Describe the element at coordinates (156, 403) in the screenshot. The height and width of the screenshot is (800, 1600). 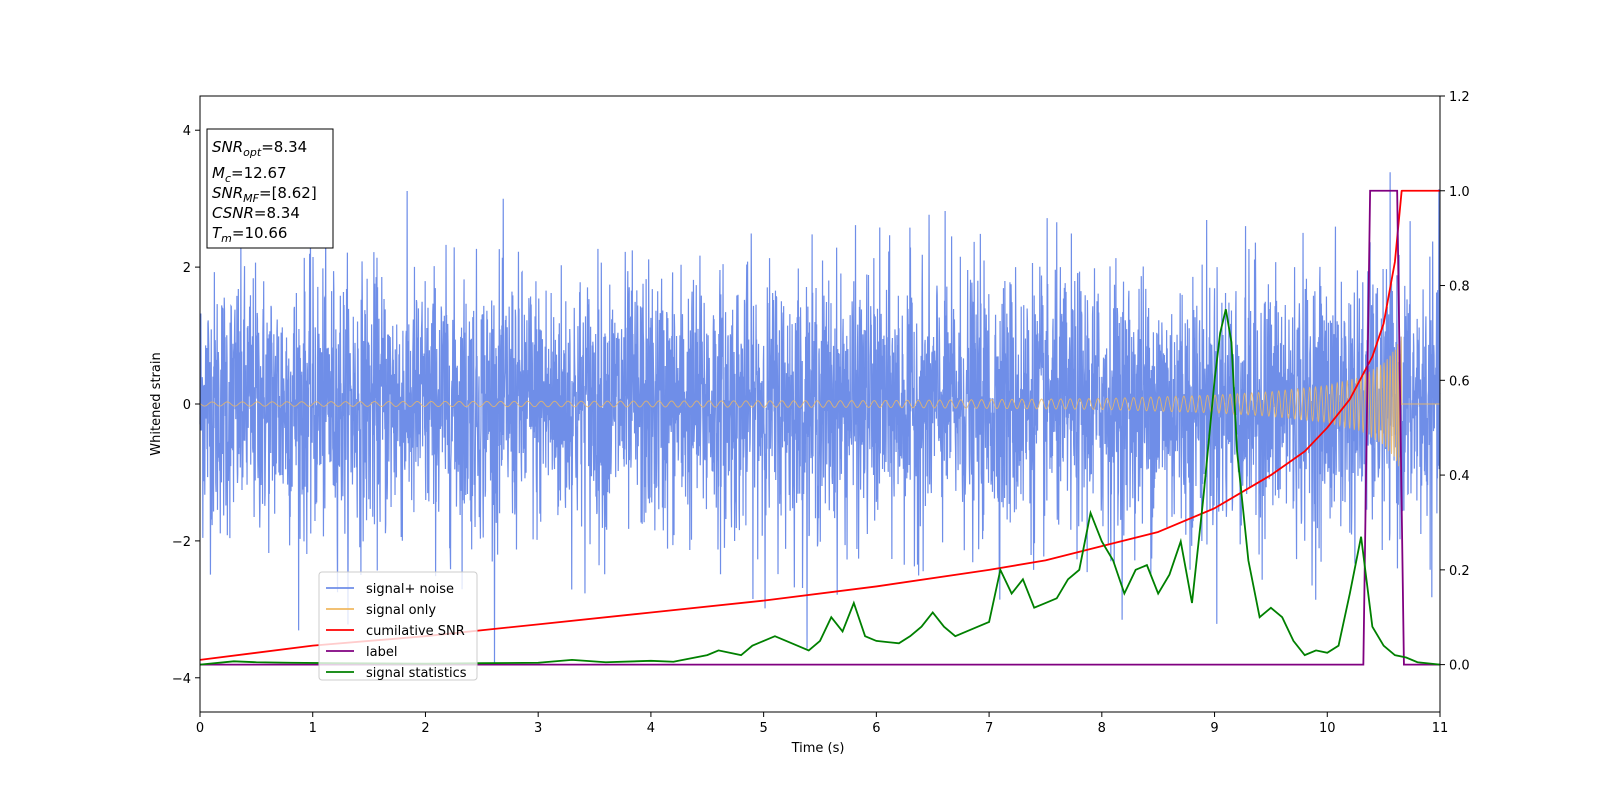
I see `y-axis-label: Whitened strain` at that location.